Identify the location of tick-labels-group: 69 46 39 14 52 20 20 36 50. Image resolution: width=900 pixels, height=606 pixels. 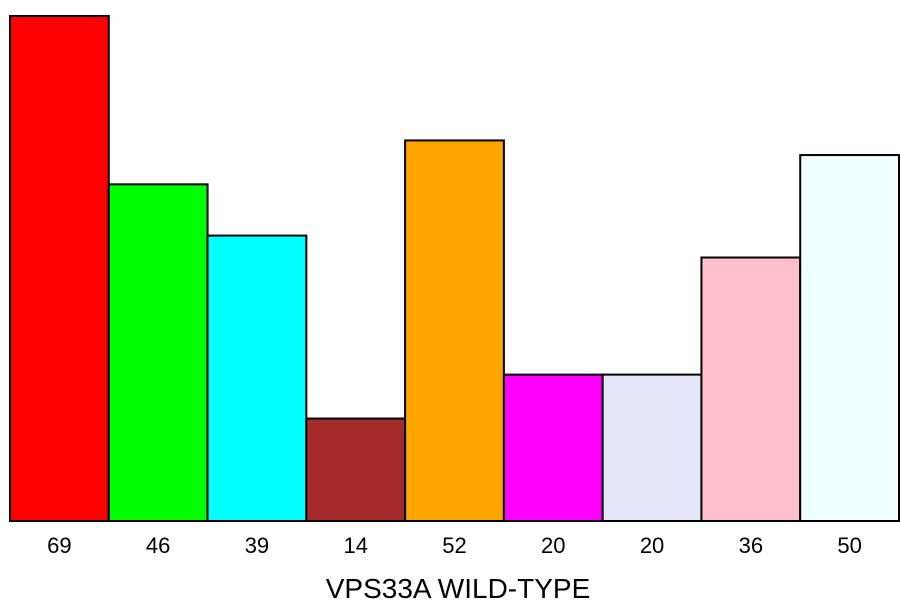
(454, 545).